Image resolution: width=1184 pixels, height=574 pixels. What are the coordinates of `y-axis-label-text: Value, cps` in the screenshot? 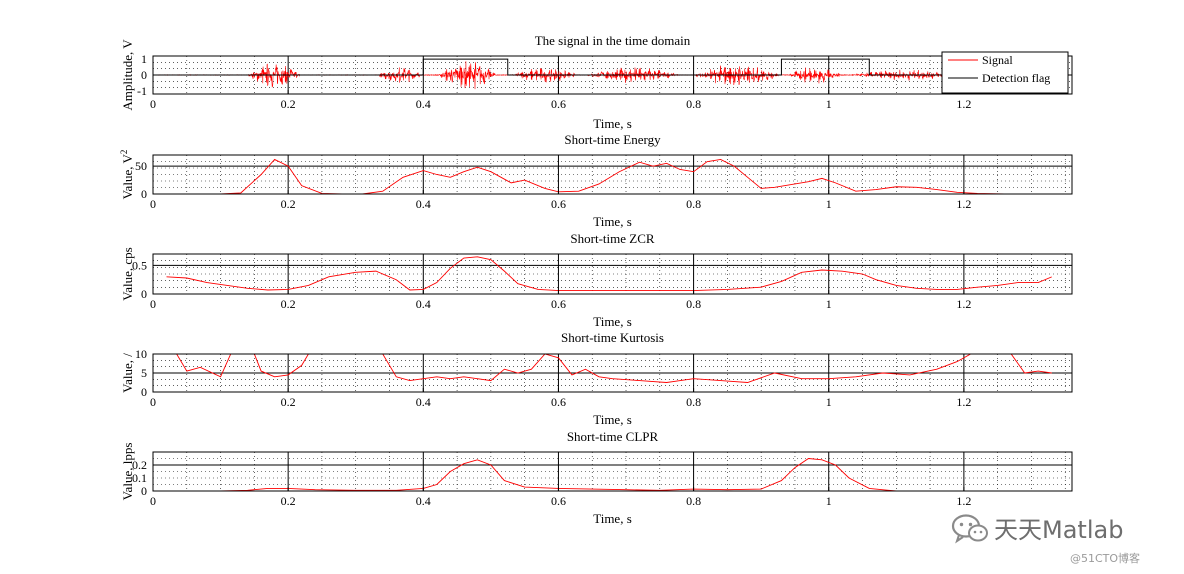 It's located at (127, 273).